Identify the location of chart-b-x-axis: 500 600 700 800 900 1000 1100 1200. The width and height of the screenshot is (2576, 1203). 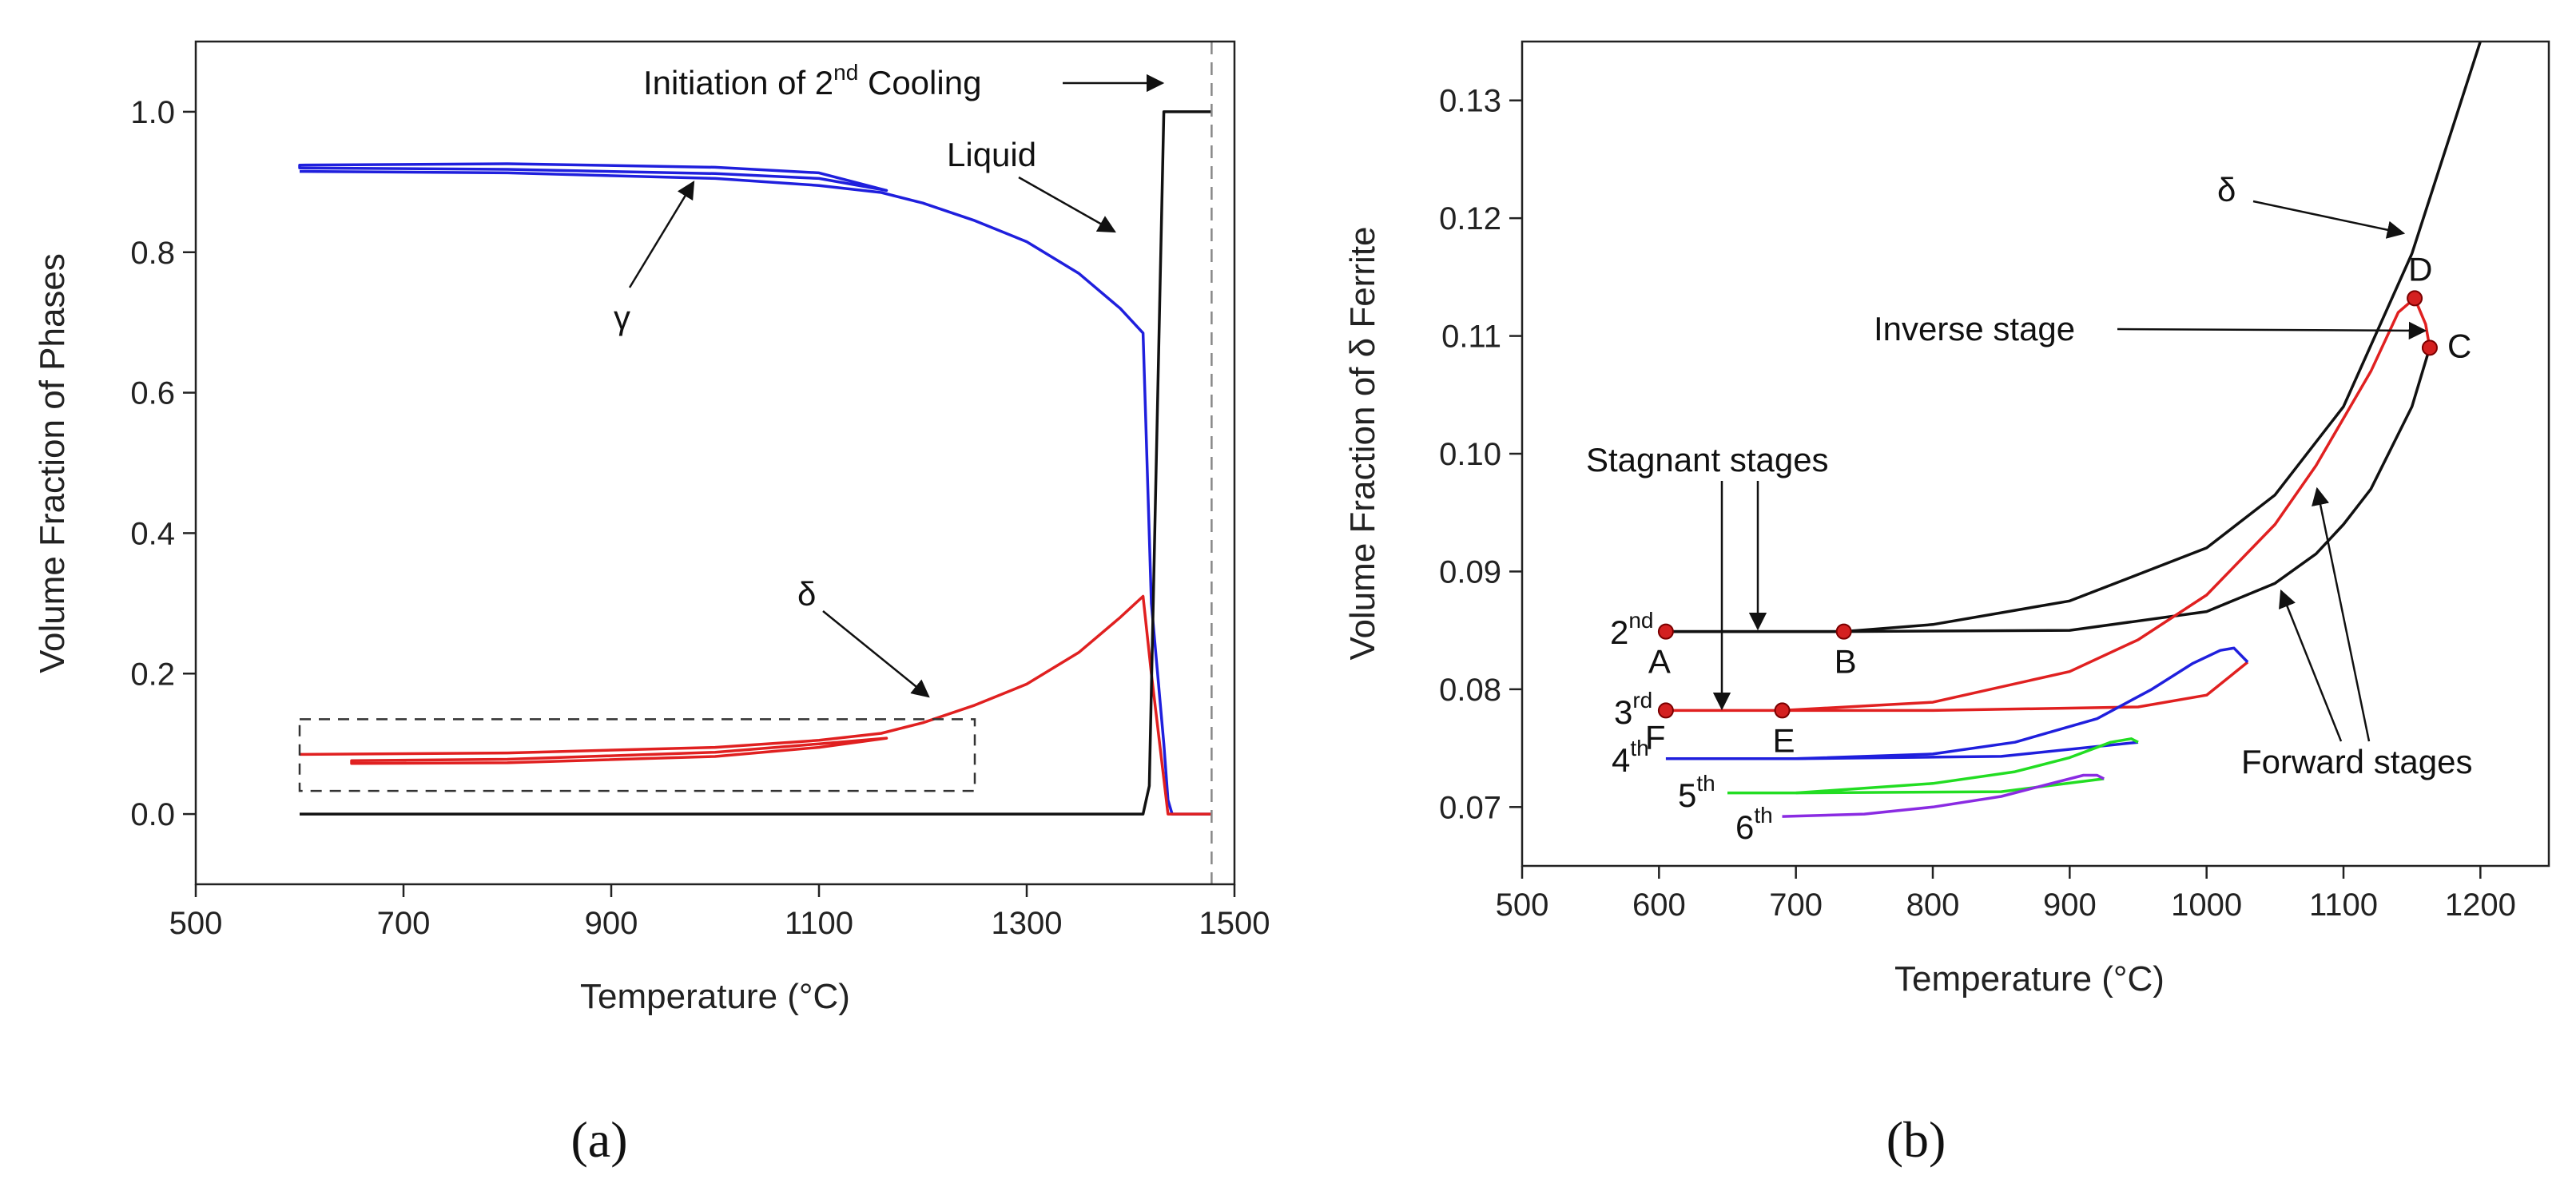
(2006, 894).